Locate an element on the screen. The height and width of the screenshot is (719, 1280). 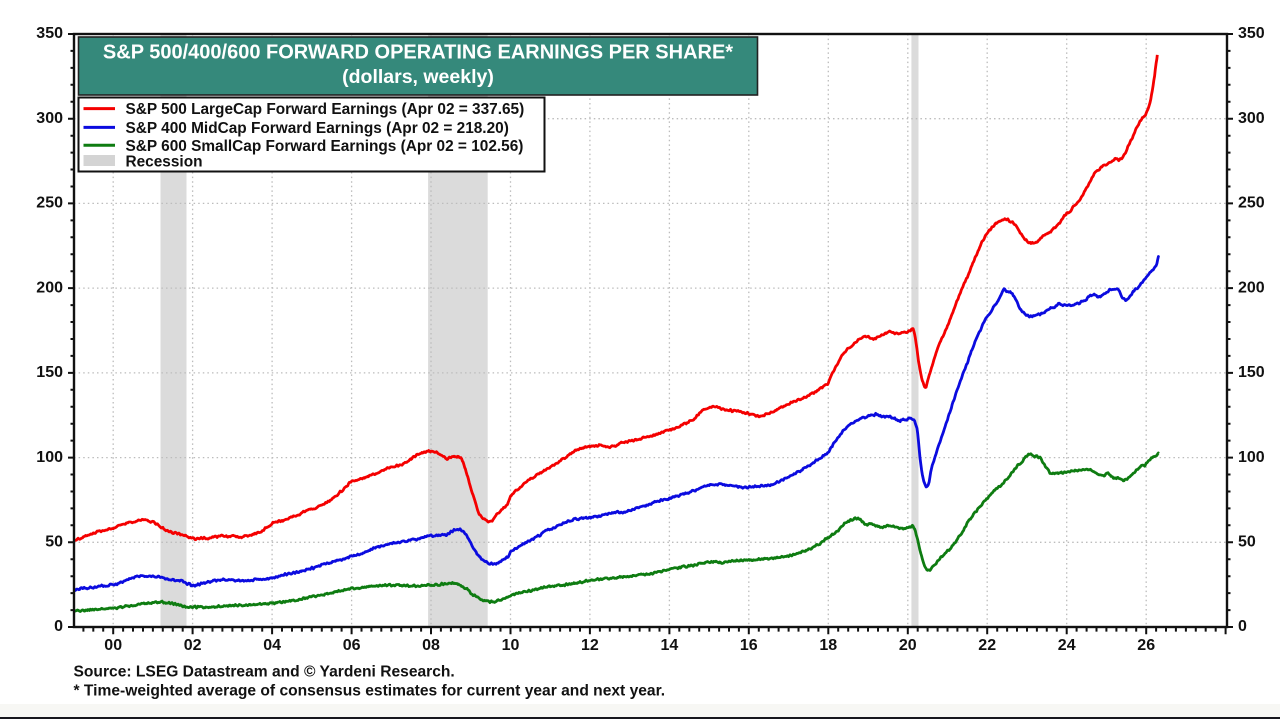
svg-text: 24 is located at coordinates (1067, 645).